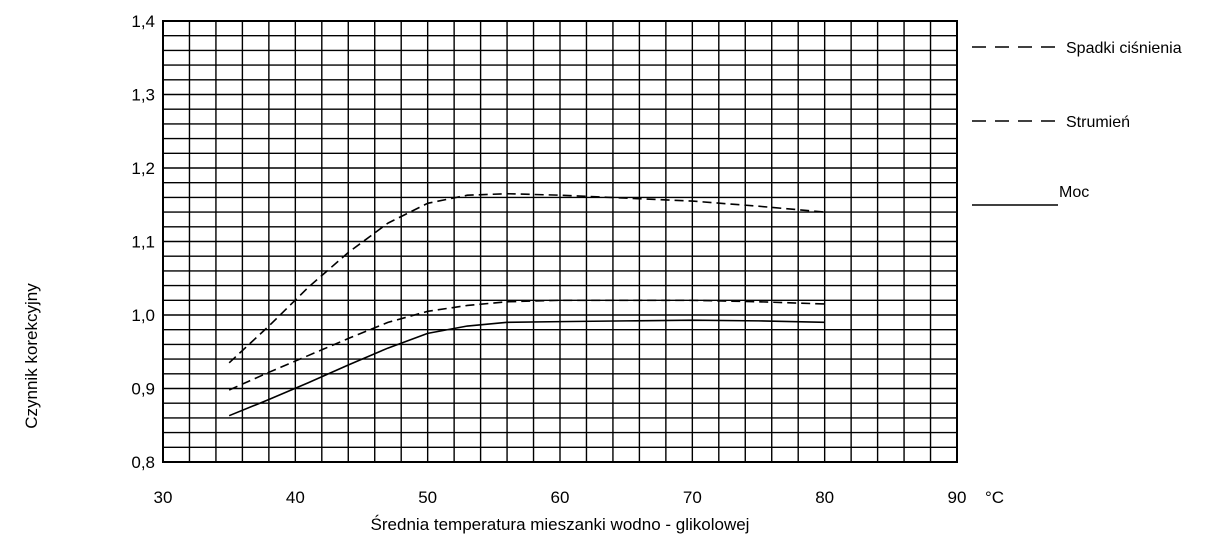 The image size is (1226, 541). I want to click on y-tick-labels: 0,8 0,9 1,0 1,1 1,2 1,3 1,4, so click(143, 242).